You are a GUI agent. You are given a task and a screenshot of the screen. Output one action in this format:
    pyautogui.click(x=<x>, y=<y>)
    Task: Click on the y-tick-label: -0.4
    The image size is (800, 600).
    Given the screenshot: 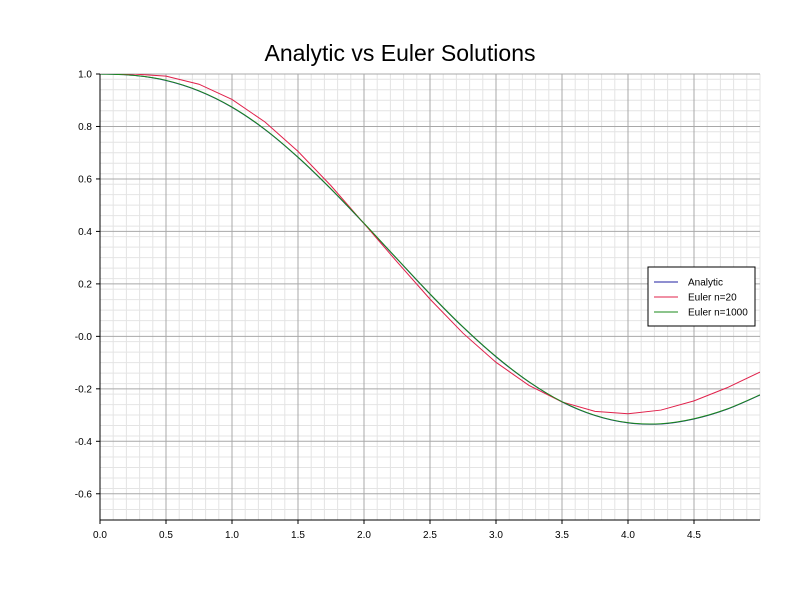 What is the action you would take?
    pyautogui.click(x=84, y=442)
    